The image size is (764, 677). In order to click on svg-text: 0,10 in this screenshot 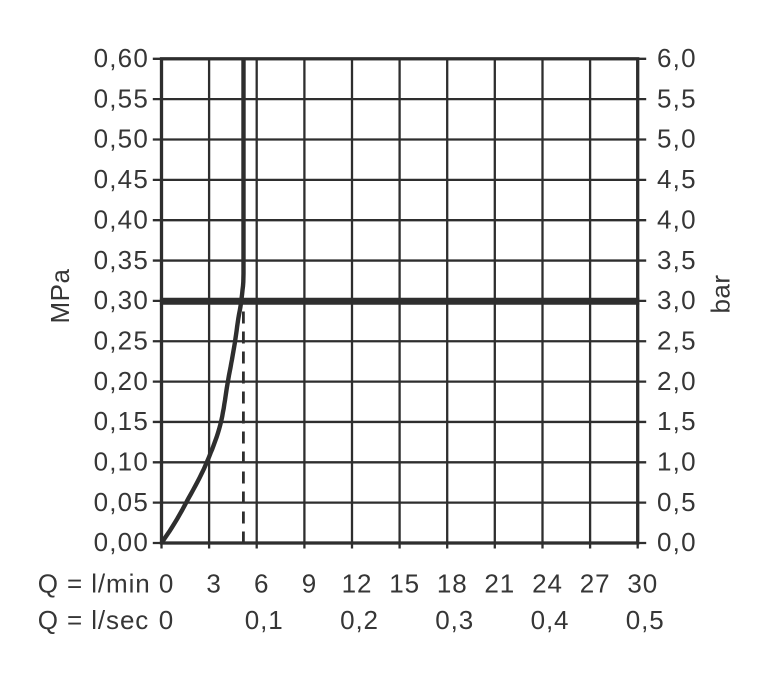, I will do `click(121, 462)`.